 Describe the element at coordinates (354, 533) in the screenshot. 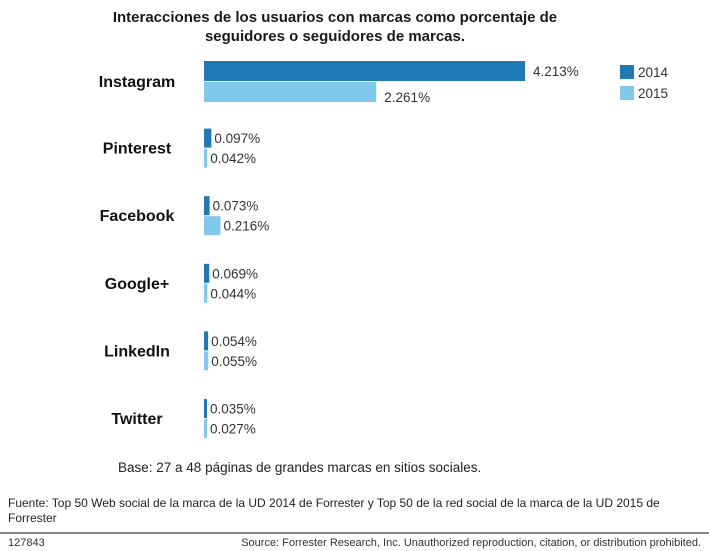

I see `divider` at that location.